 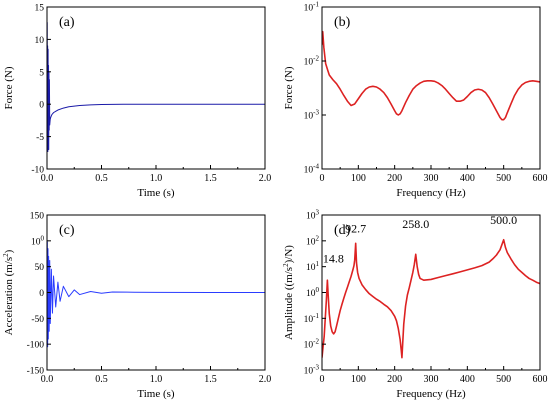 I want to click on panel-d-xtick-label: 0, so click(x=322, y=379).